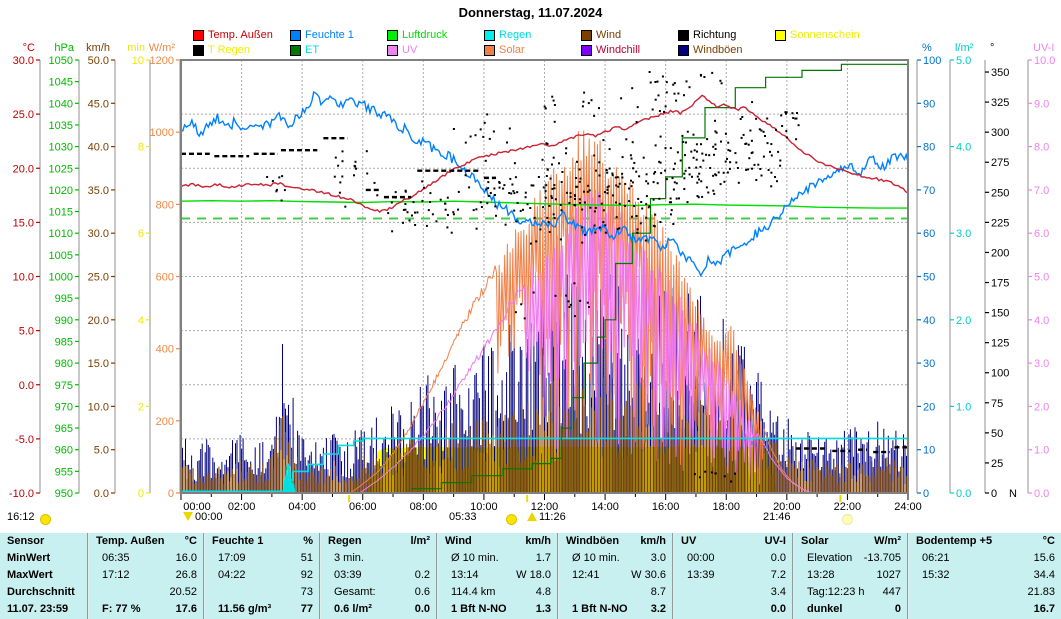  What do you see at coordinates (777, 517) in the screenshot?
I see `marker-time-label: 21:46` at bounding box center [777, 517].